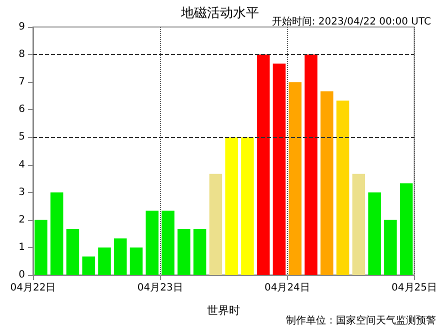  What do you see at coordinates (21, 54) in the screenshot?
I see `y-tick-label: 8` at bounding box center [21, 54].